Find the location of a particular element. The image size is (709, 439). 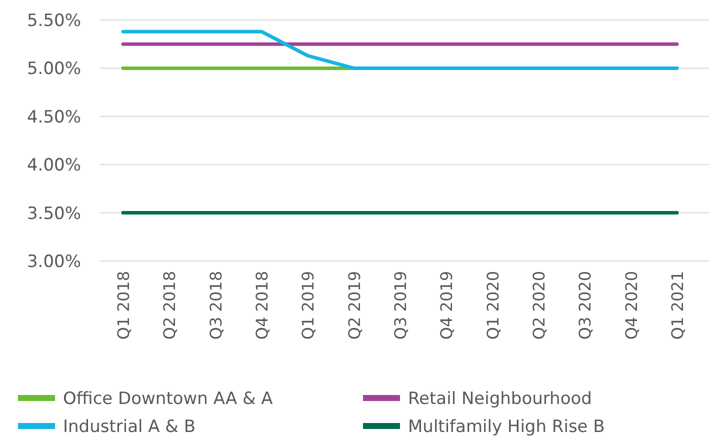

x-tick-label: Q3 2018 is located at coordinates (216, 305).